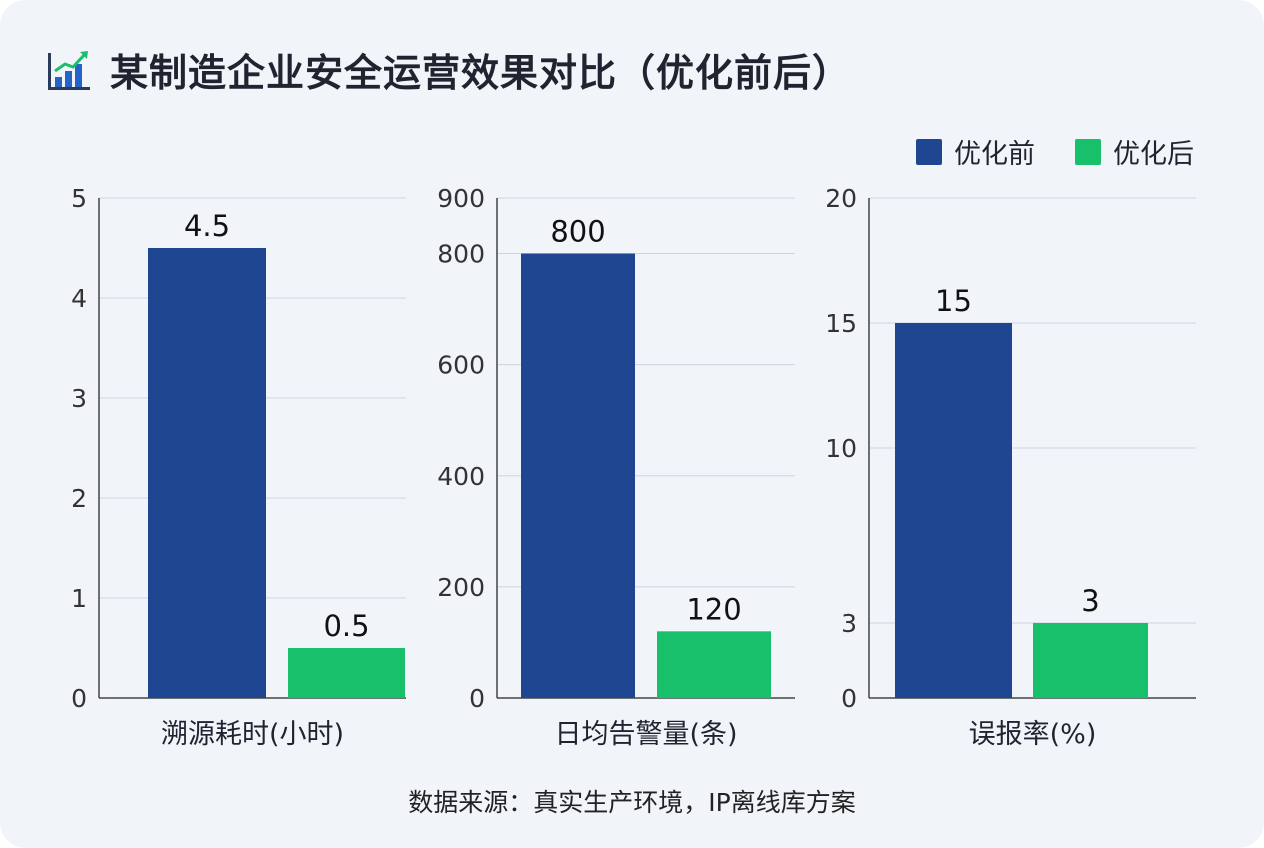  Describe the element at coordinates (841, 323) in the screenshot. I see `y-tick-label: 15` at that location.